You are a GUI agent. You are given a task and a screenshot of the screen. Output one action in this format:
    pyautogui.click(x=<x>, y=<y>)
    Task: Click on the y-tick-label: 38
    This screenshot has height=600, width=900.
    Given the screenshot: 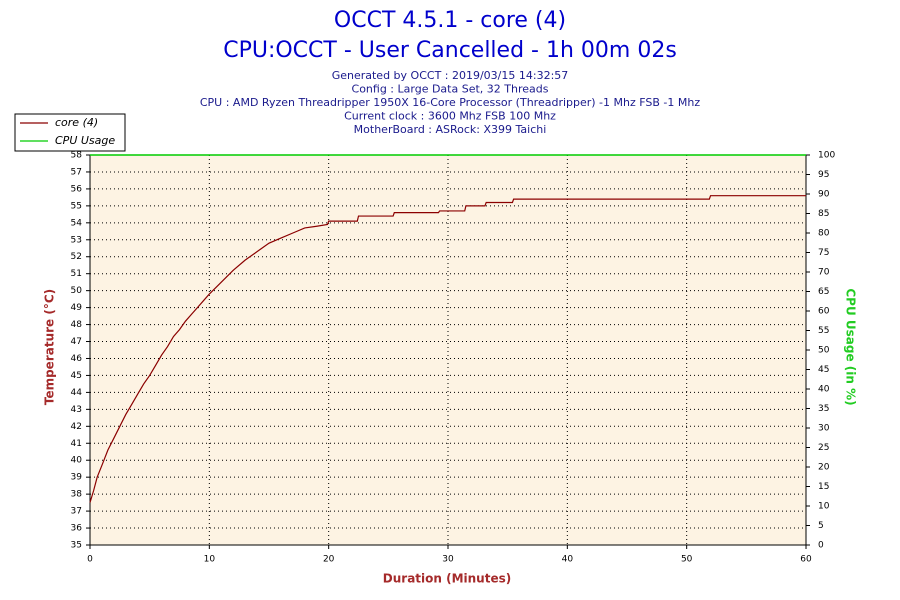 What is the action you would take?
    pyautogui.click(x=77, y=495)
    